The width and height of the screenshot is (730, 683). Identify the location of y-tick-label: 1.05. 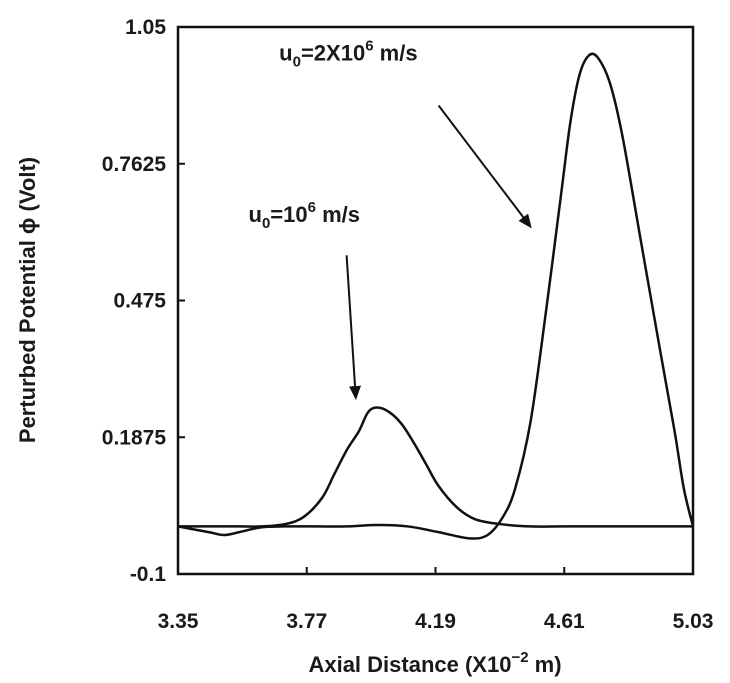
(145, 27).